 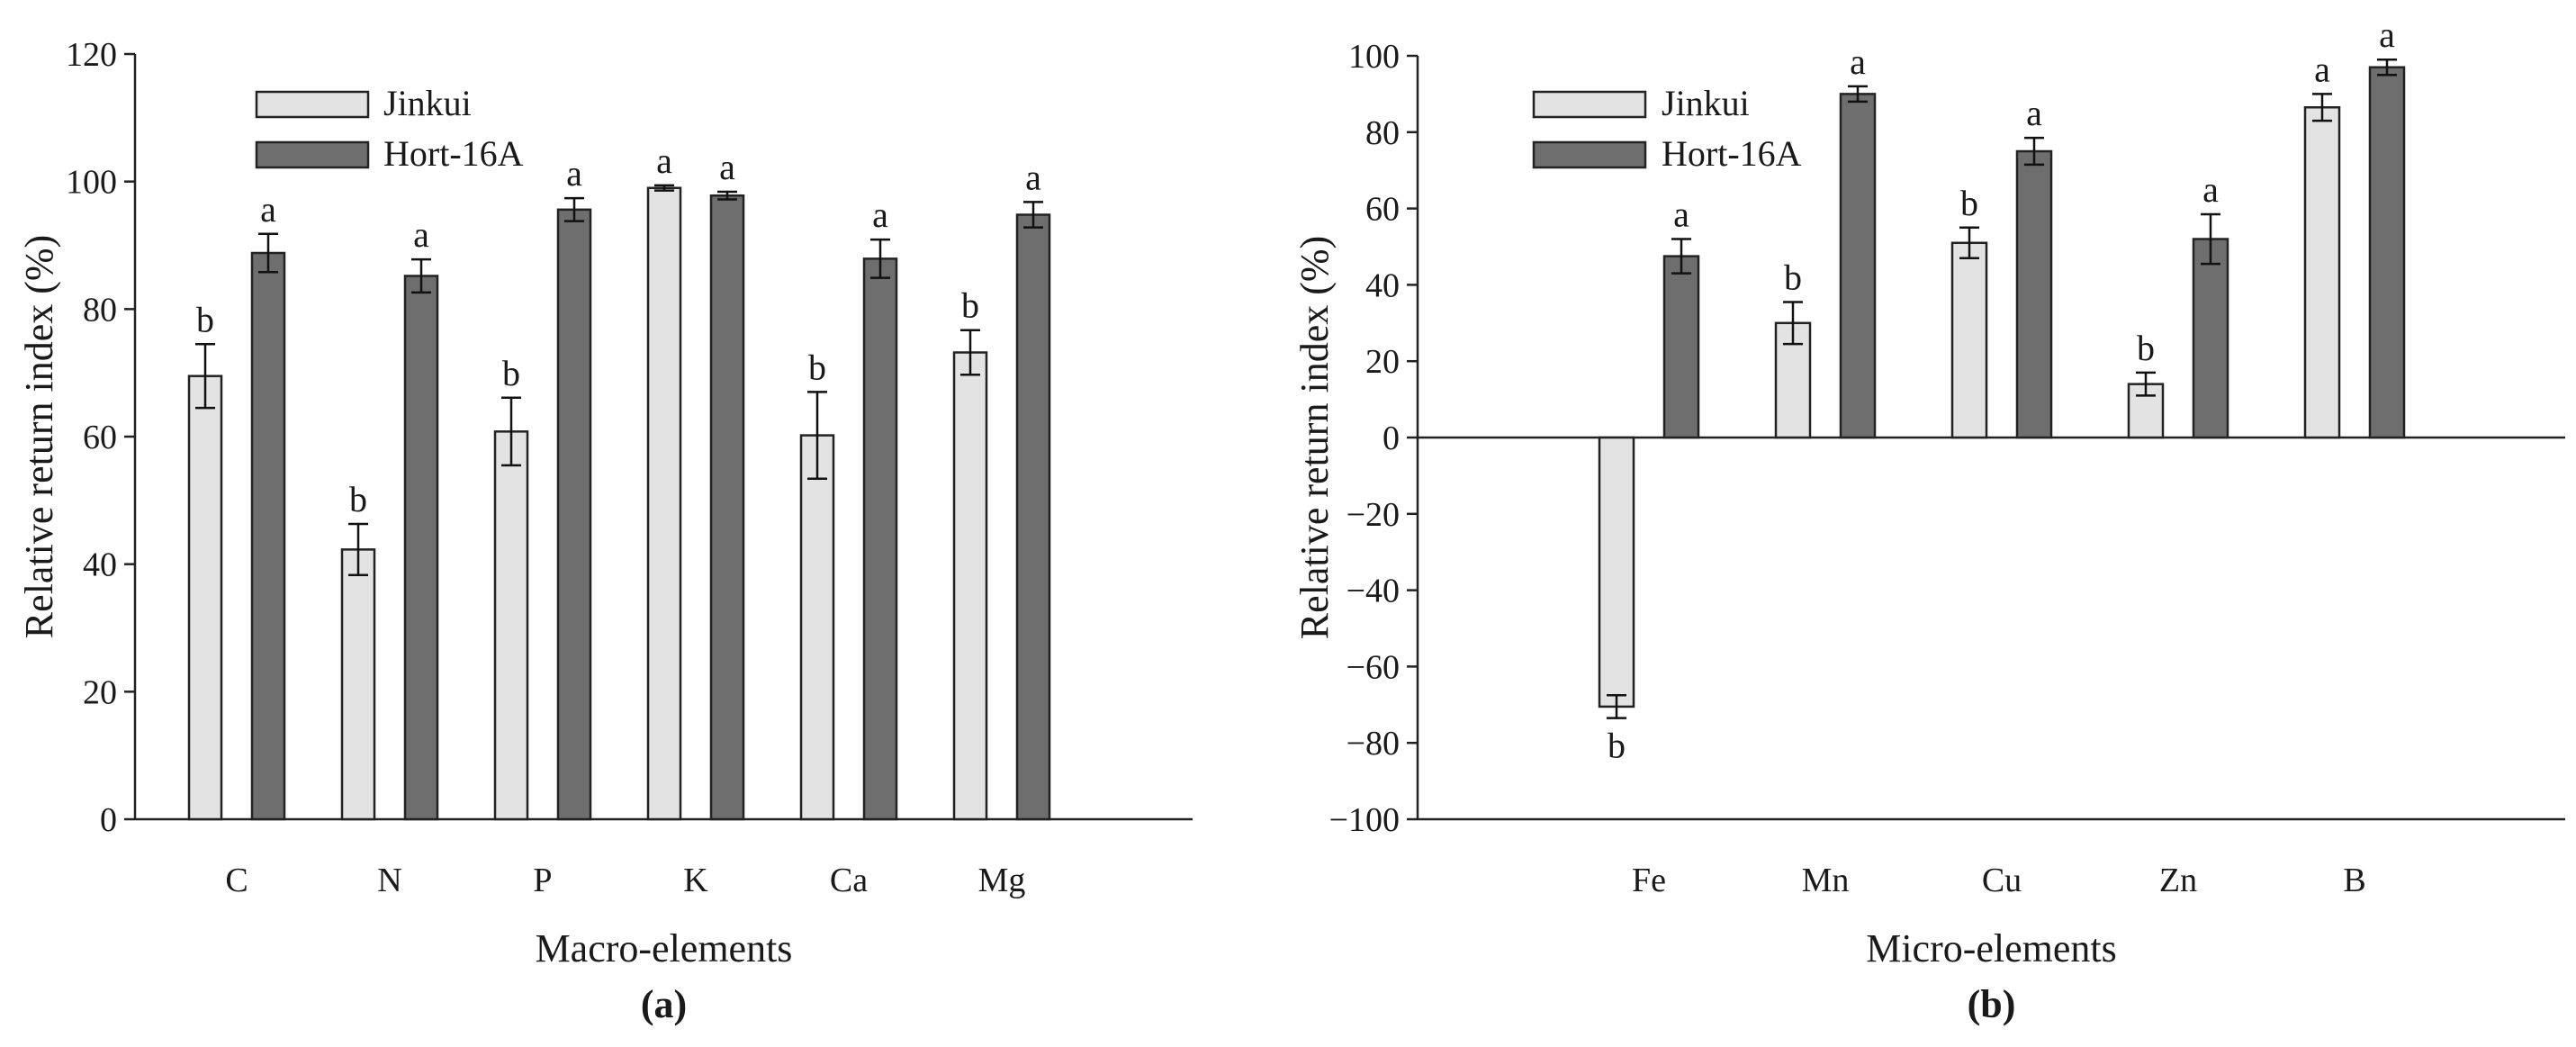 I want to click on x-tick-label: Fe, so click(x=1649, y=880).